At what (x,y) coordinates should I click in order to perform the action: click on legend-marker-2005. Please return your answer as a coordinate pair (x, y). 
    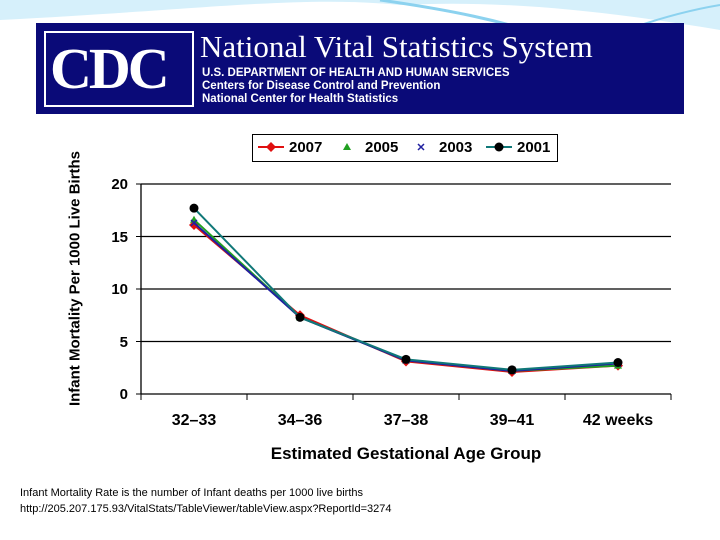
    Looking at the image, I should click on (347, 146).